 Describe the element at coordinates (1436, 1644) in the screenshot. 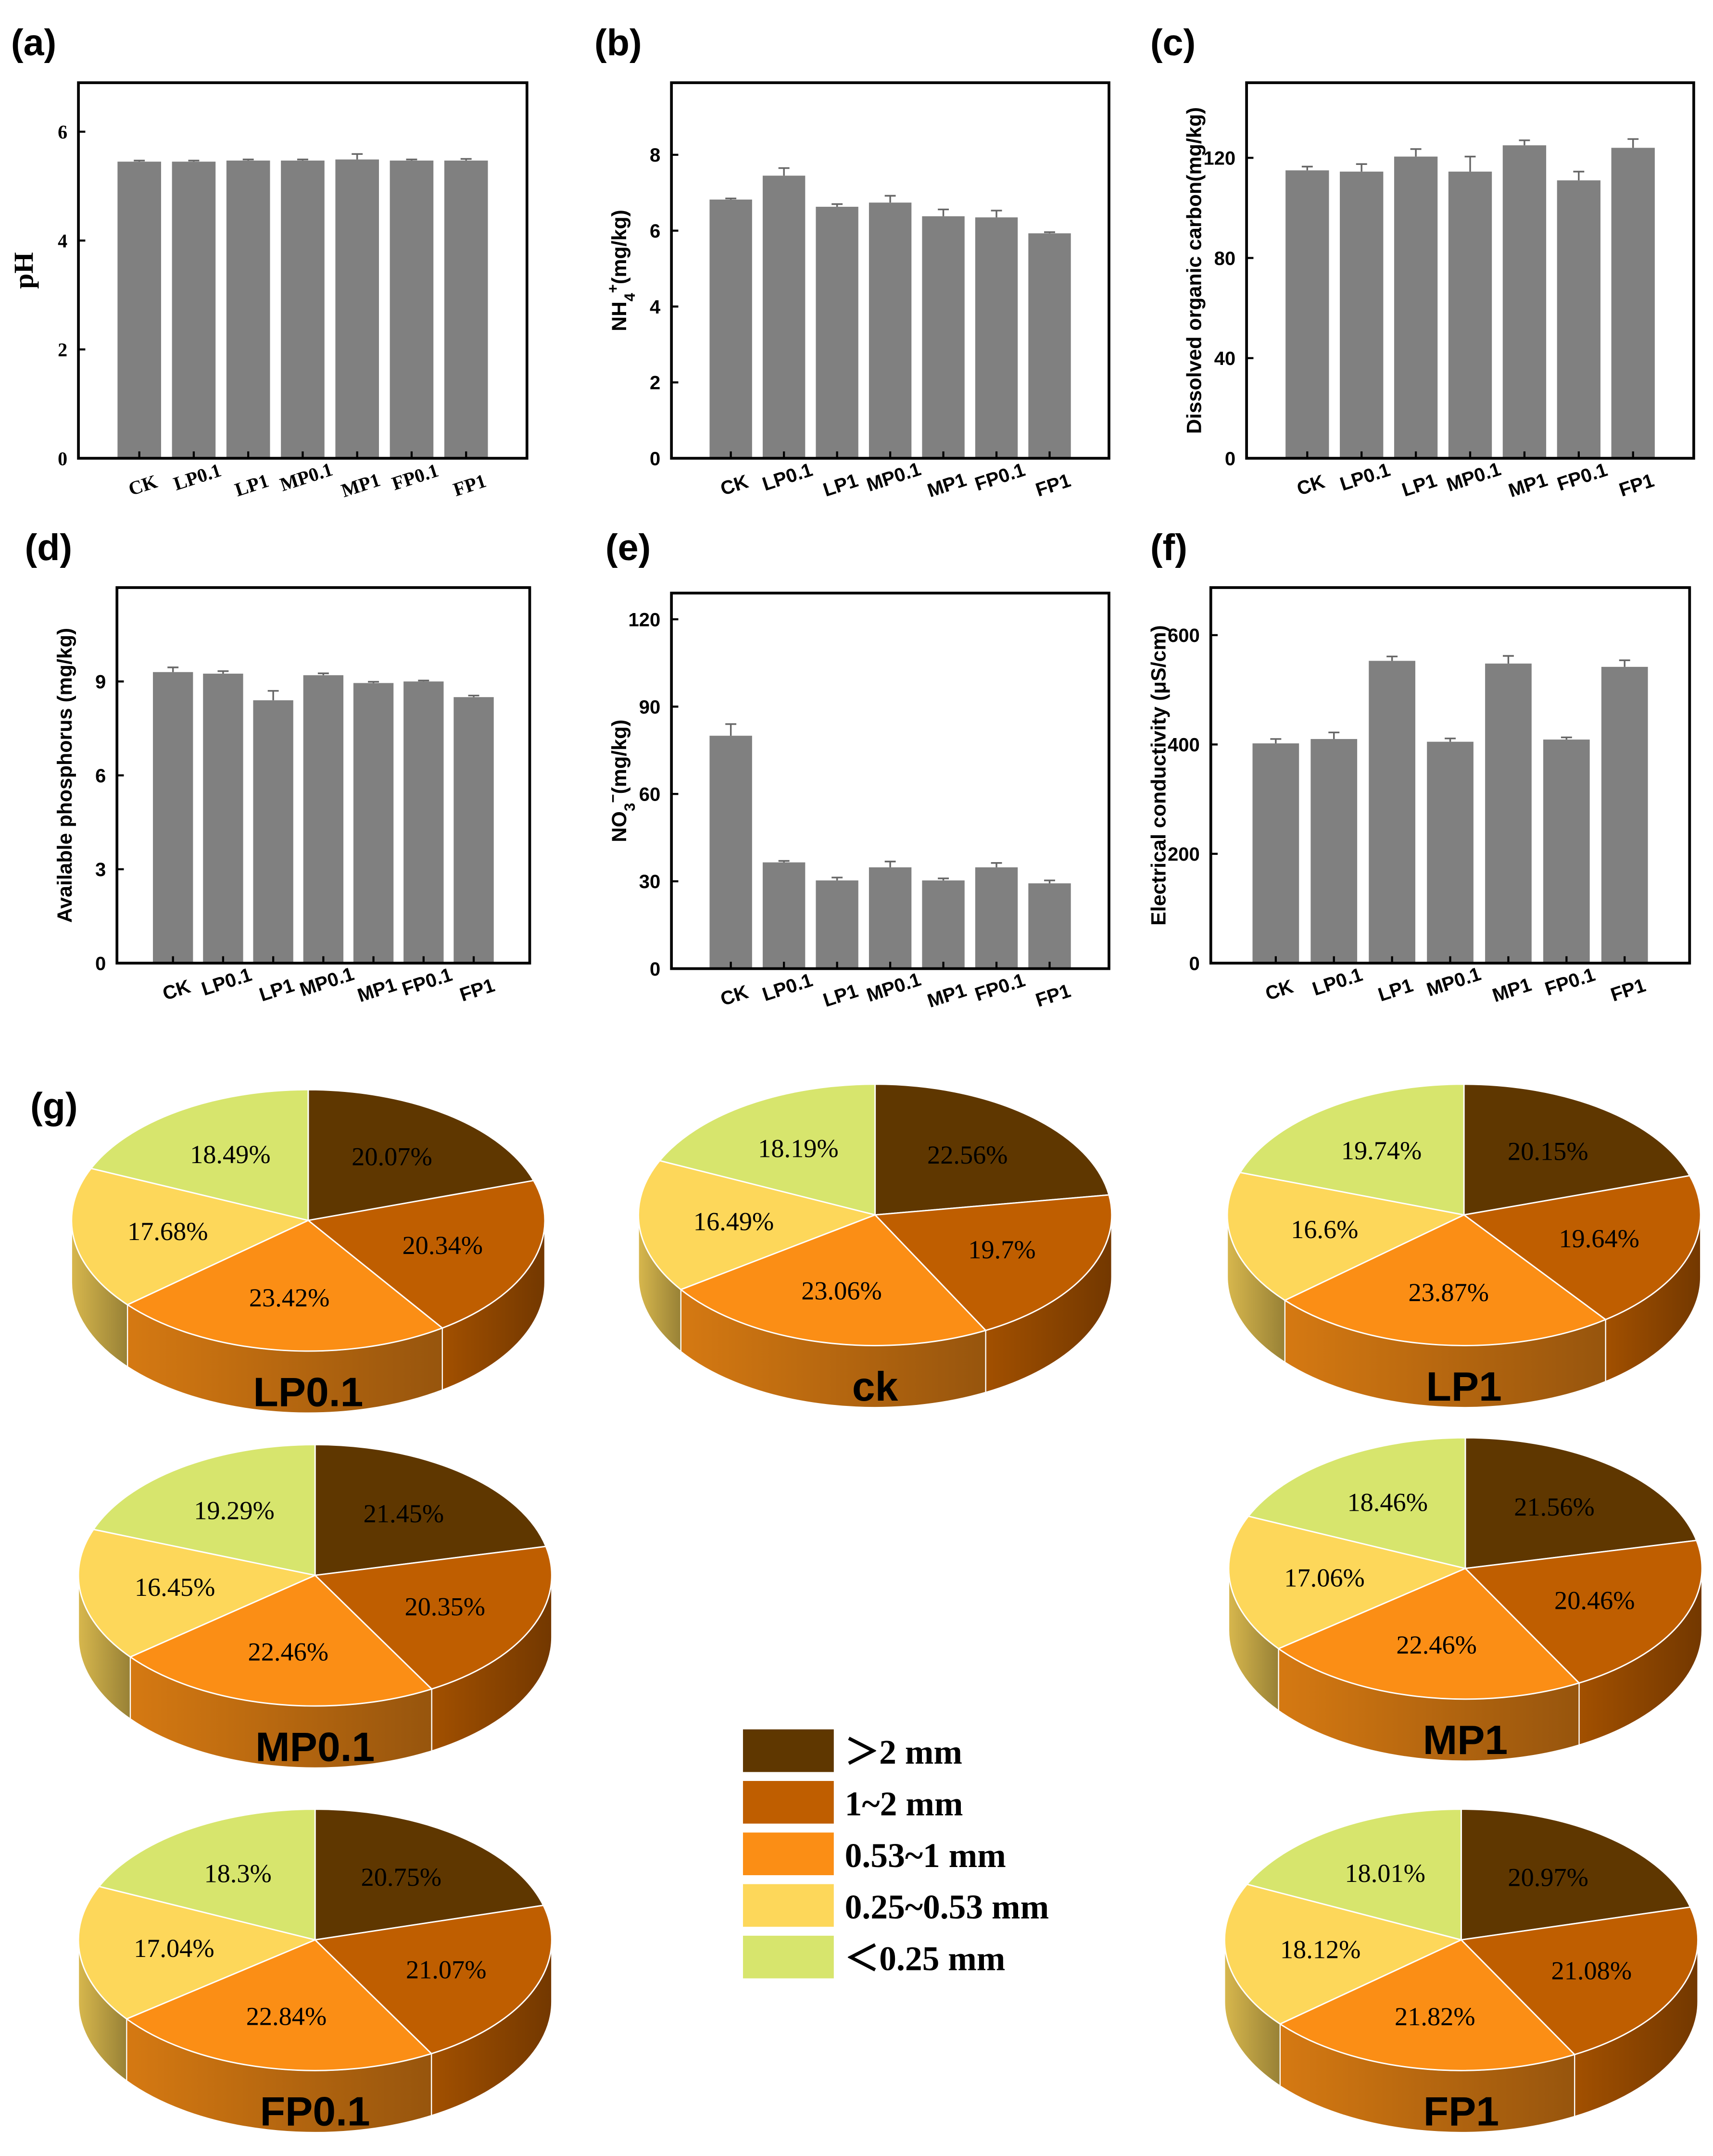

I see `pie-percent-label: 22.46%` at that location.